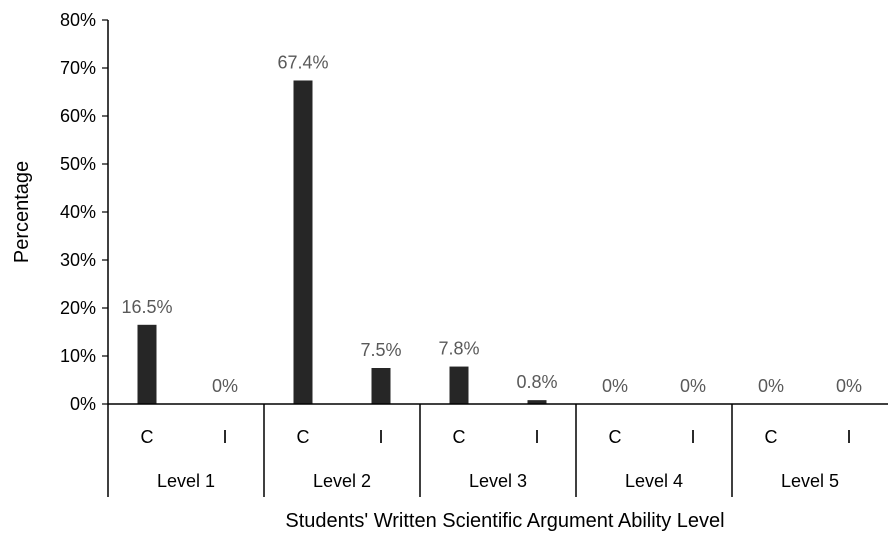  I want to click on y-axis-title: Percentage, so click(22, 212).